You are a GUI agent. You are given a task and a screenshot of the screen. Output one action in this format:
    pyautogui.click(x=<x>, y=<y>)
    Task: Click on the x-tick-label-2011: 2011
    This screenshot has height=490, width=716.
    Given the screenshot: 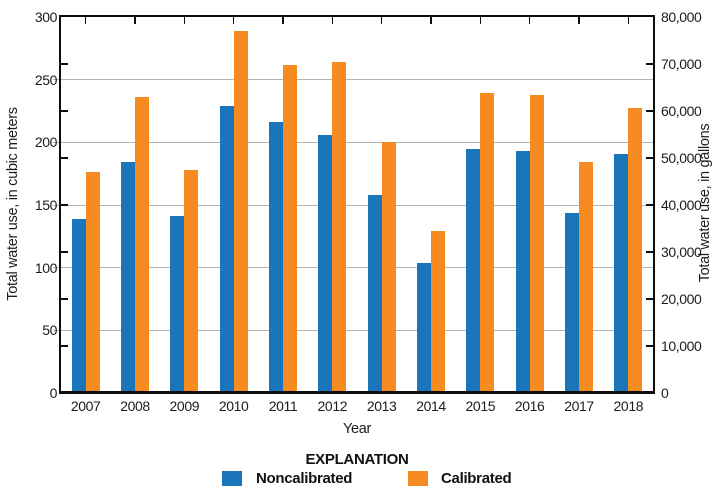 What is the action you would take?
    pyautogui.click(x=283, y=406)
    